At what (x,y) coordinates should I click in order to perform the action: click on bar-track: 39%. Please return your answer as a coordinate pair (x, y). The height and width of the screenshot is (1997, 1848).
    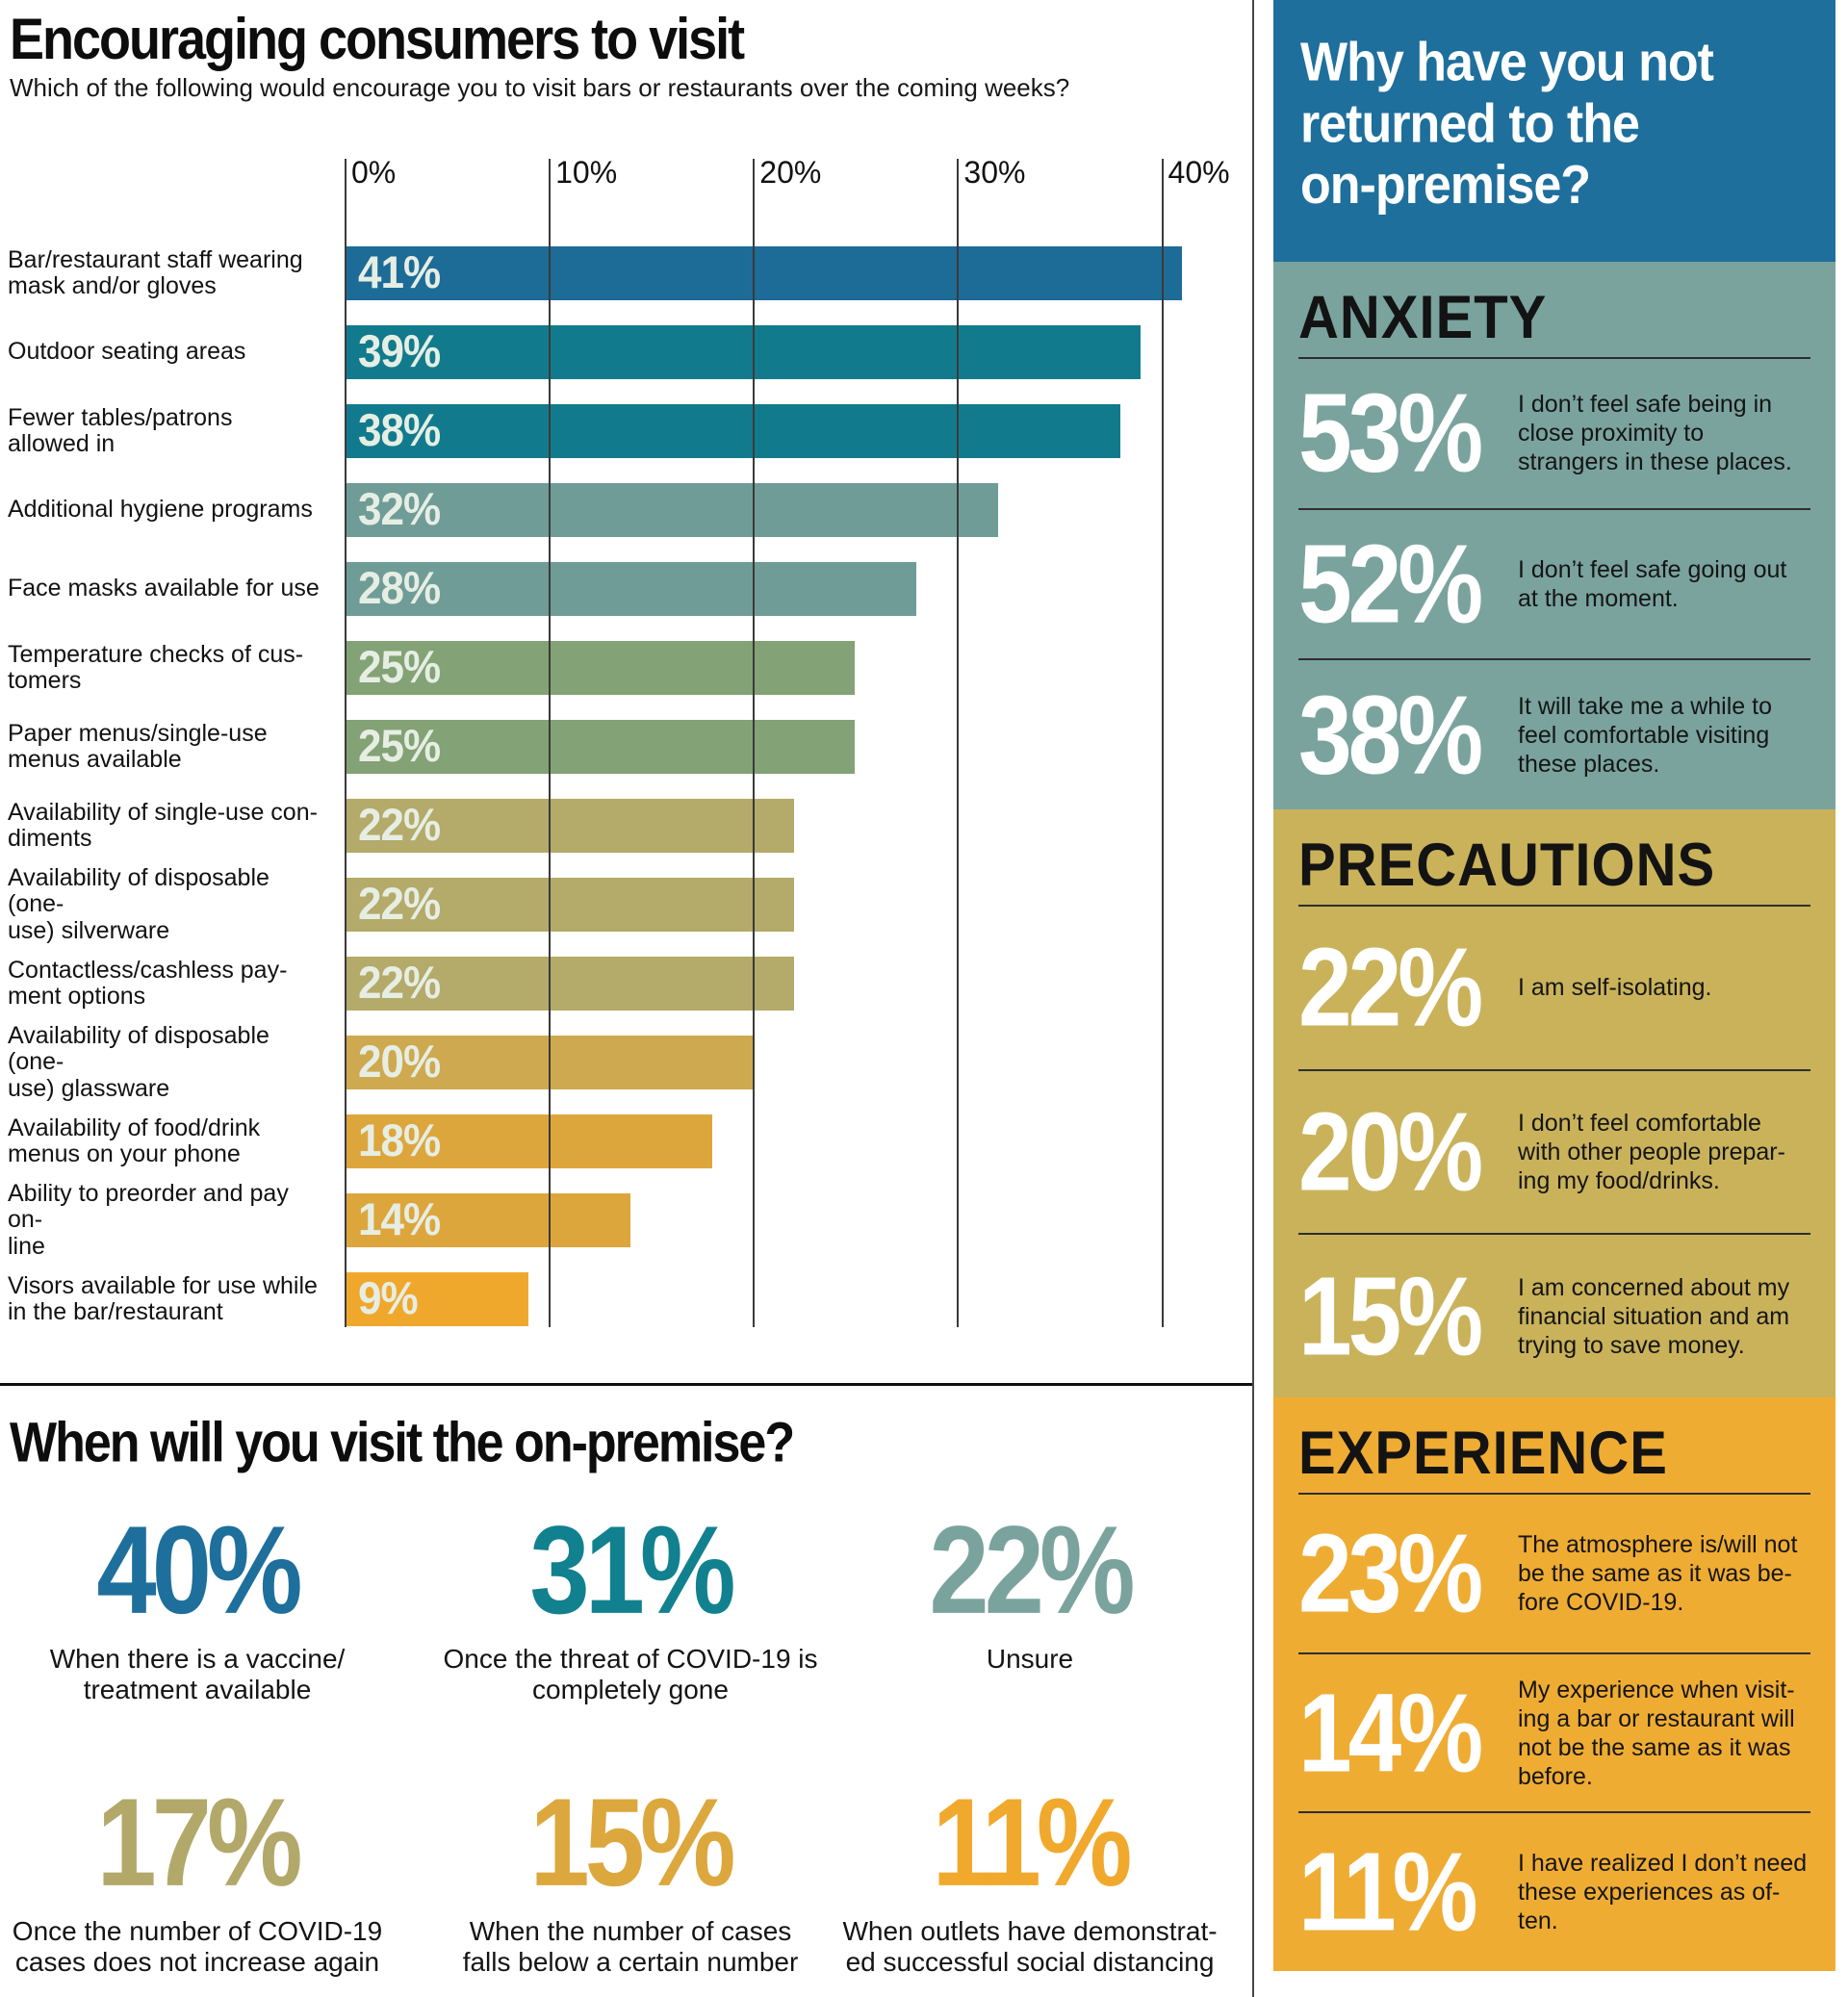
    Looking at the image, I should click on (799, 353).